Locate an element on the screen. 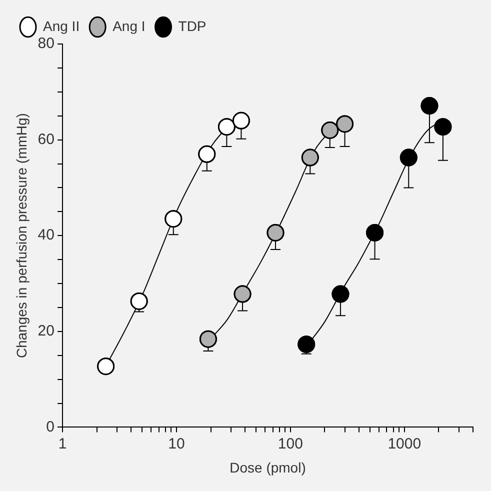 The image size is (491, 491). legend-label: Ang II is located at coordinates (61, 26).